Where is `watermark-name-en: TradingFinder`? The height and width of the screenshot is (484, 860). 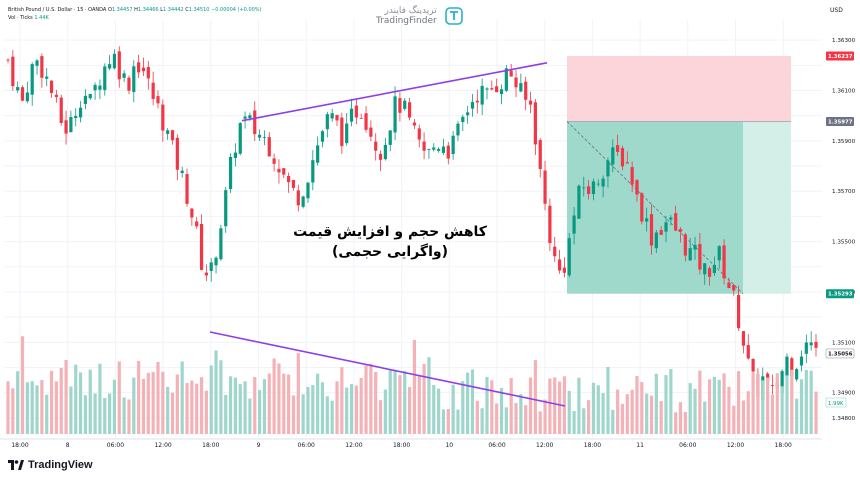 watermark-name-en: TradingFinder is located at coordinates (406, 21).